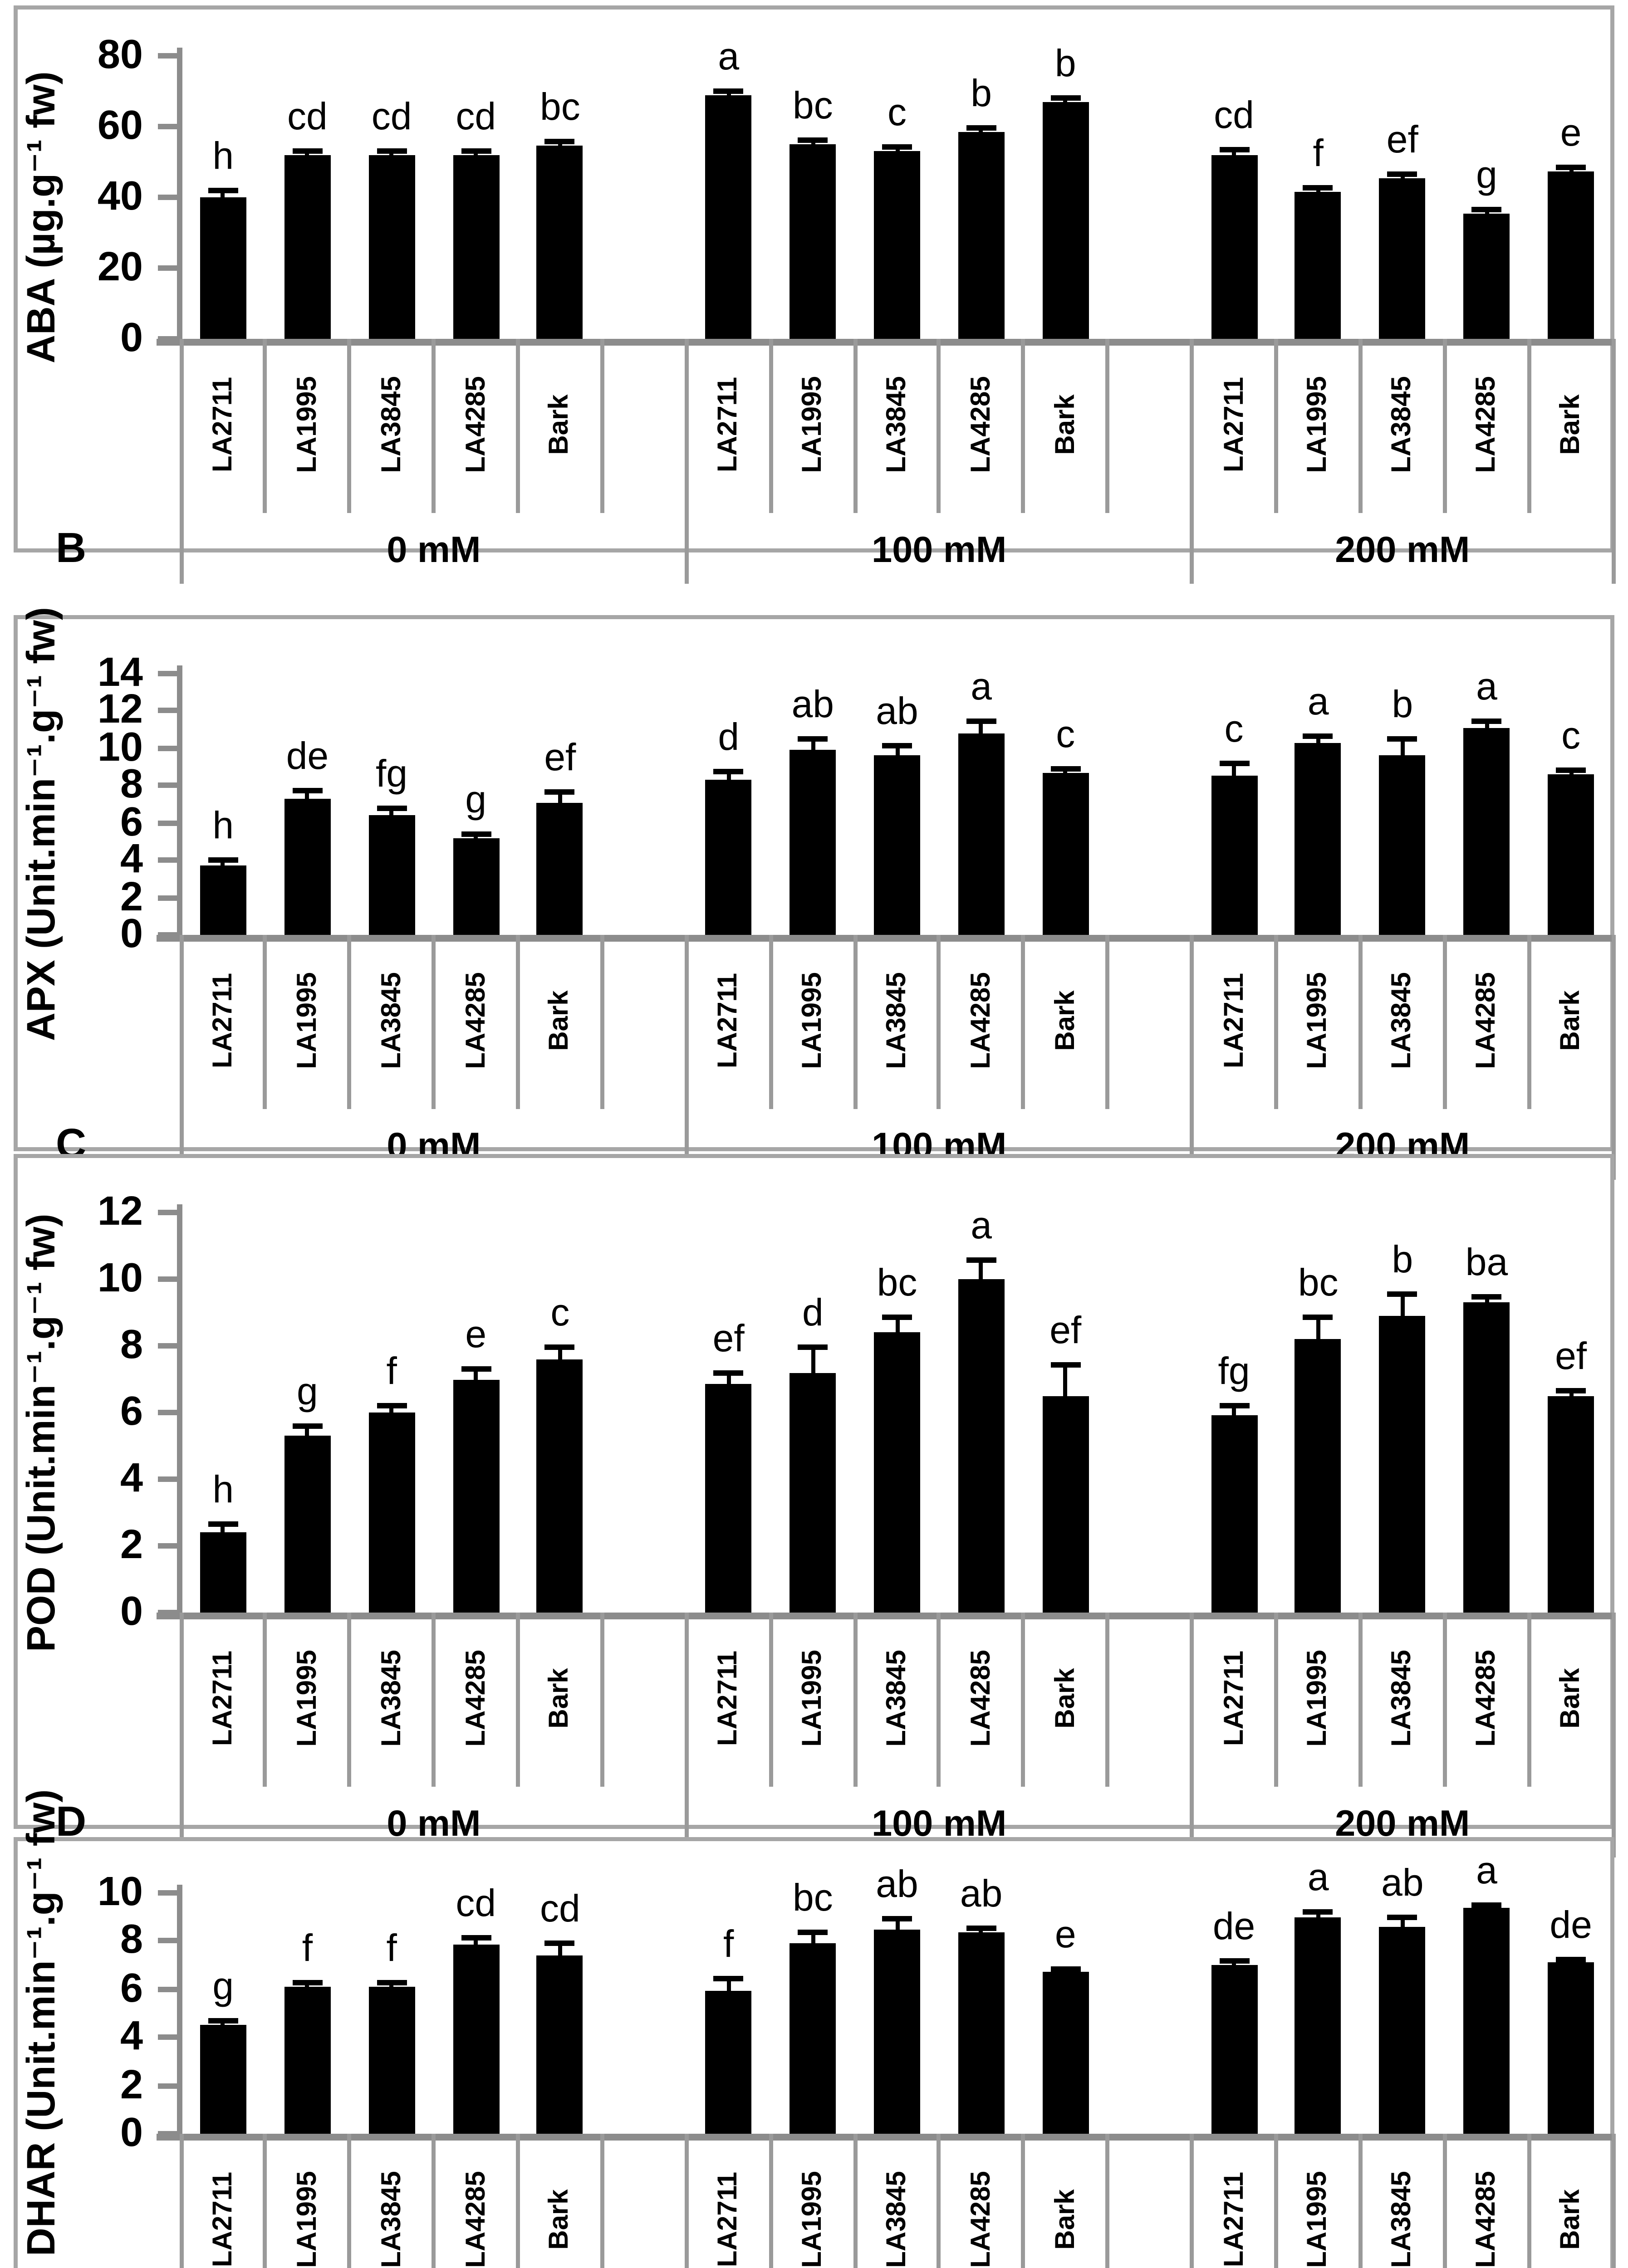 Image resolution: width=1628 pixels, height=2268 pixels. Describe the element at coordinates (1065, 221) in the screenshot. I see `bar-Bark-100mM` at that location.